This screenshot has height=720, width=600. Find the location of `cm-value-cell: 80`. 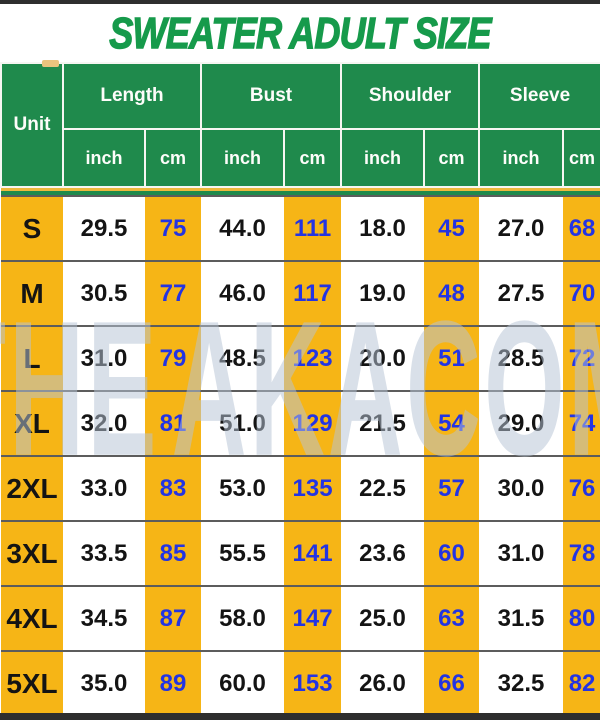

cm-value-cell: 80 is located at coordinates (581, 618).